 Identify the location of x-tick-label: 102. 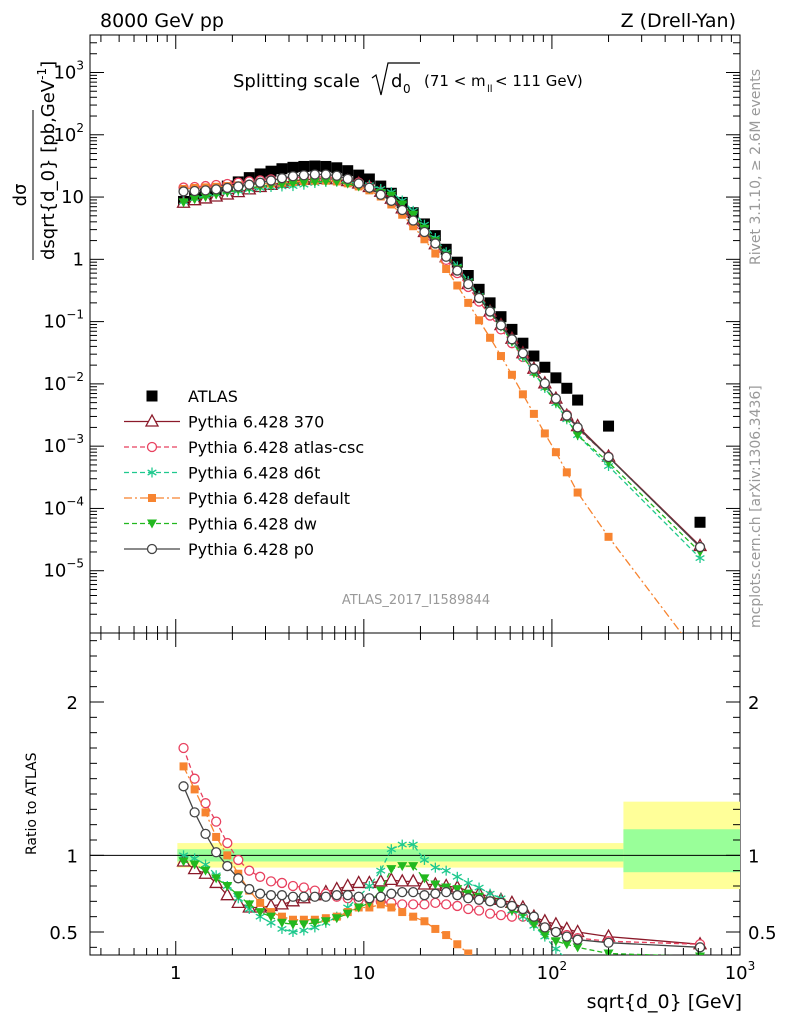
(552, 971).